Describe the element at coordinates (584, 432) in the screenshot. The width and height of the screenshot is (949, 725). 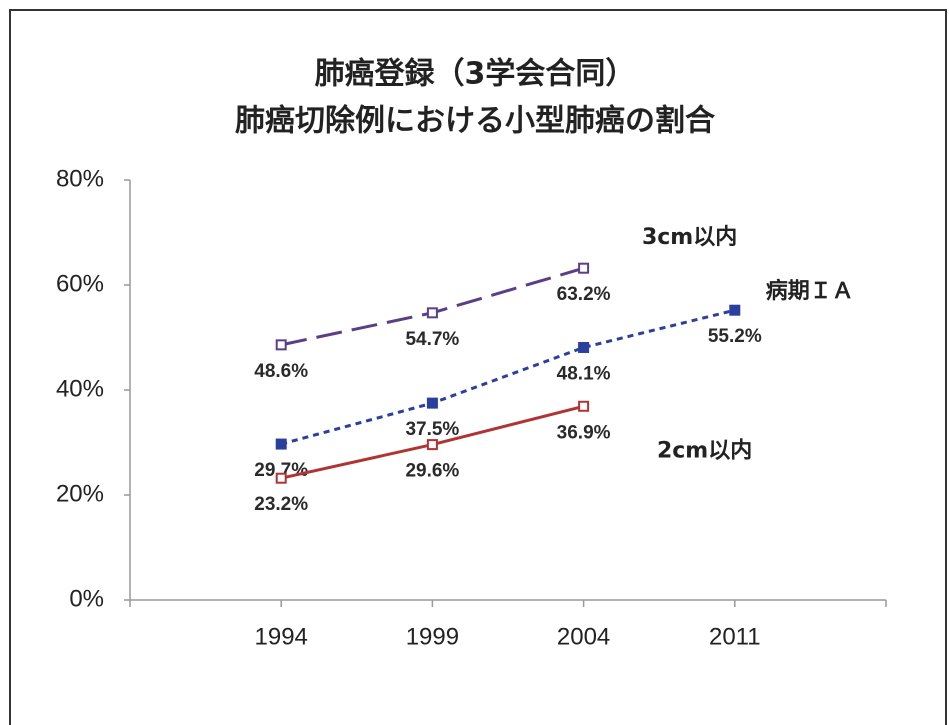
I see `value-label: 36.9%` at that location.